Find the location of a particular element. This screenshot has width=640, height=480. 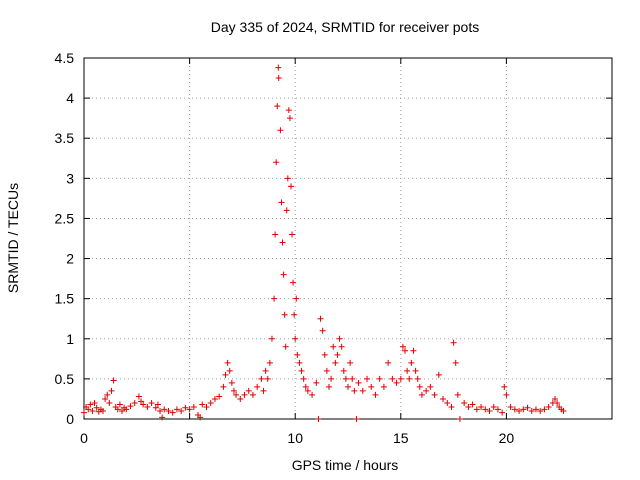

x-tick-label: 0 is located at coordinates (84, 438).